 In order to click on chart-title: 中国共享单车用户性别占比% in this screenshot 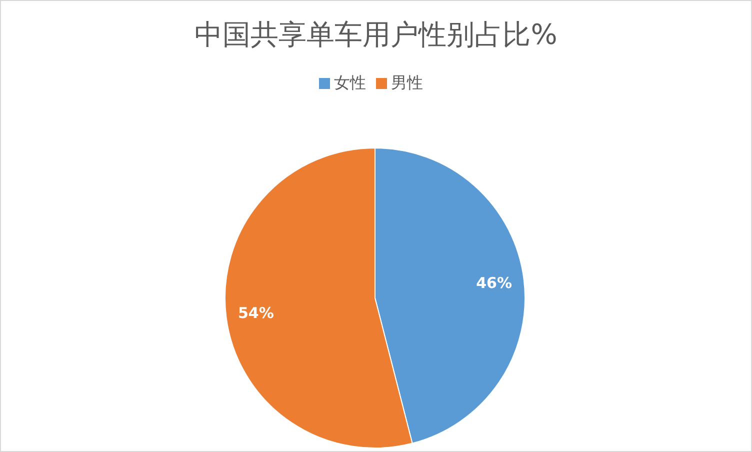, I will do `click(376, 35)`.